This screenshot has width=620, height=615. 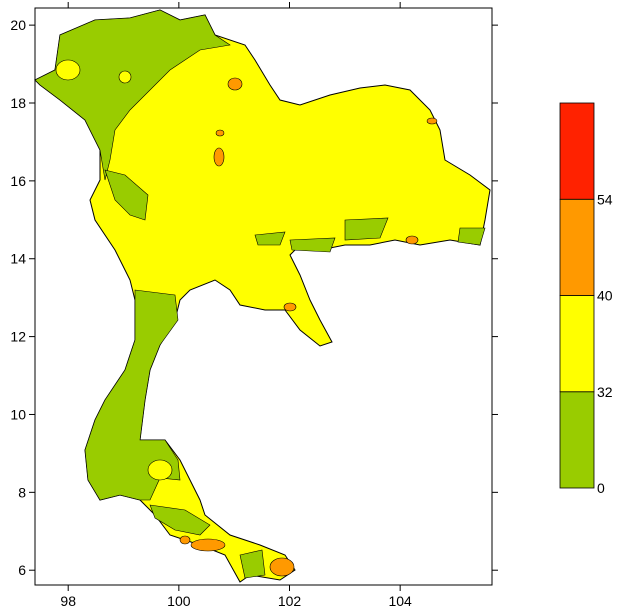 I want to click on colorbar-label: 0, so click(x=601, y=488).